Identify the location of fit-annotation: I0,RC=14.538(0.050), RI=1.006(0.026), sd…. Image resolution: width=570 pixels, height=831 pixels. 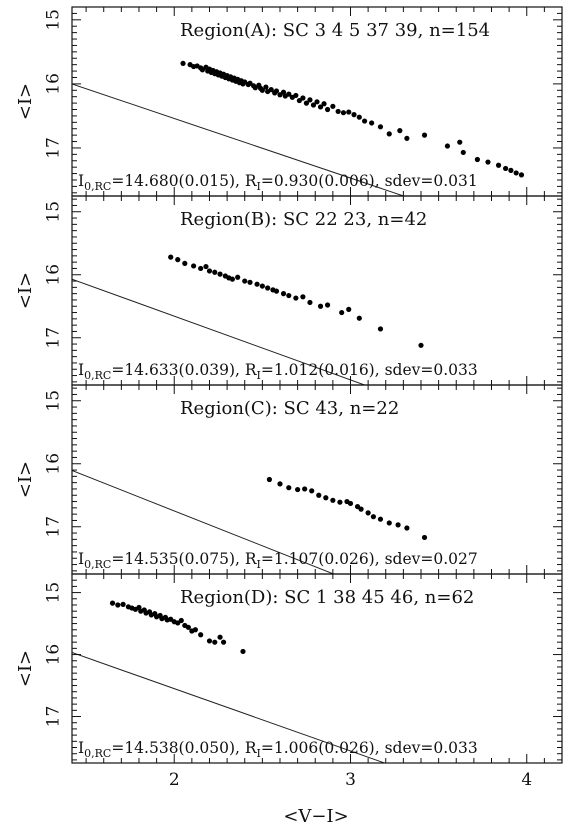
(278, 749).